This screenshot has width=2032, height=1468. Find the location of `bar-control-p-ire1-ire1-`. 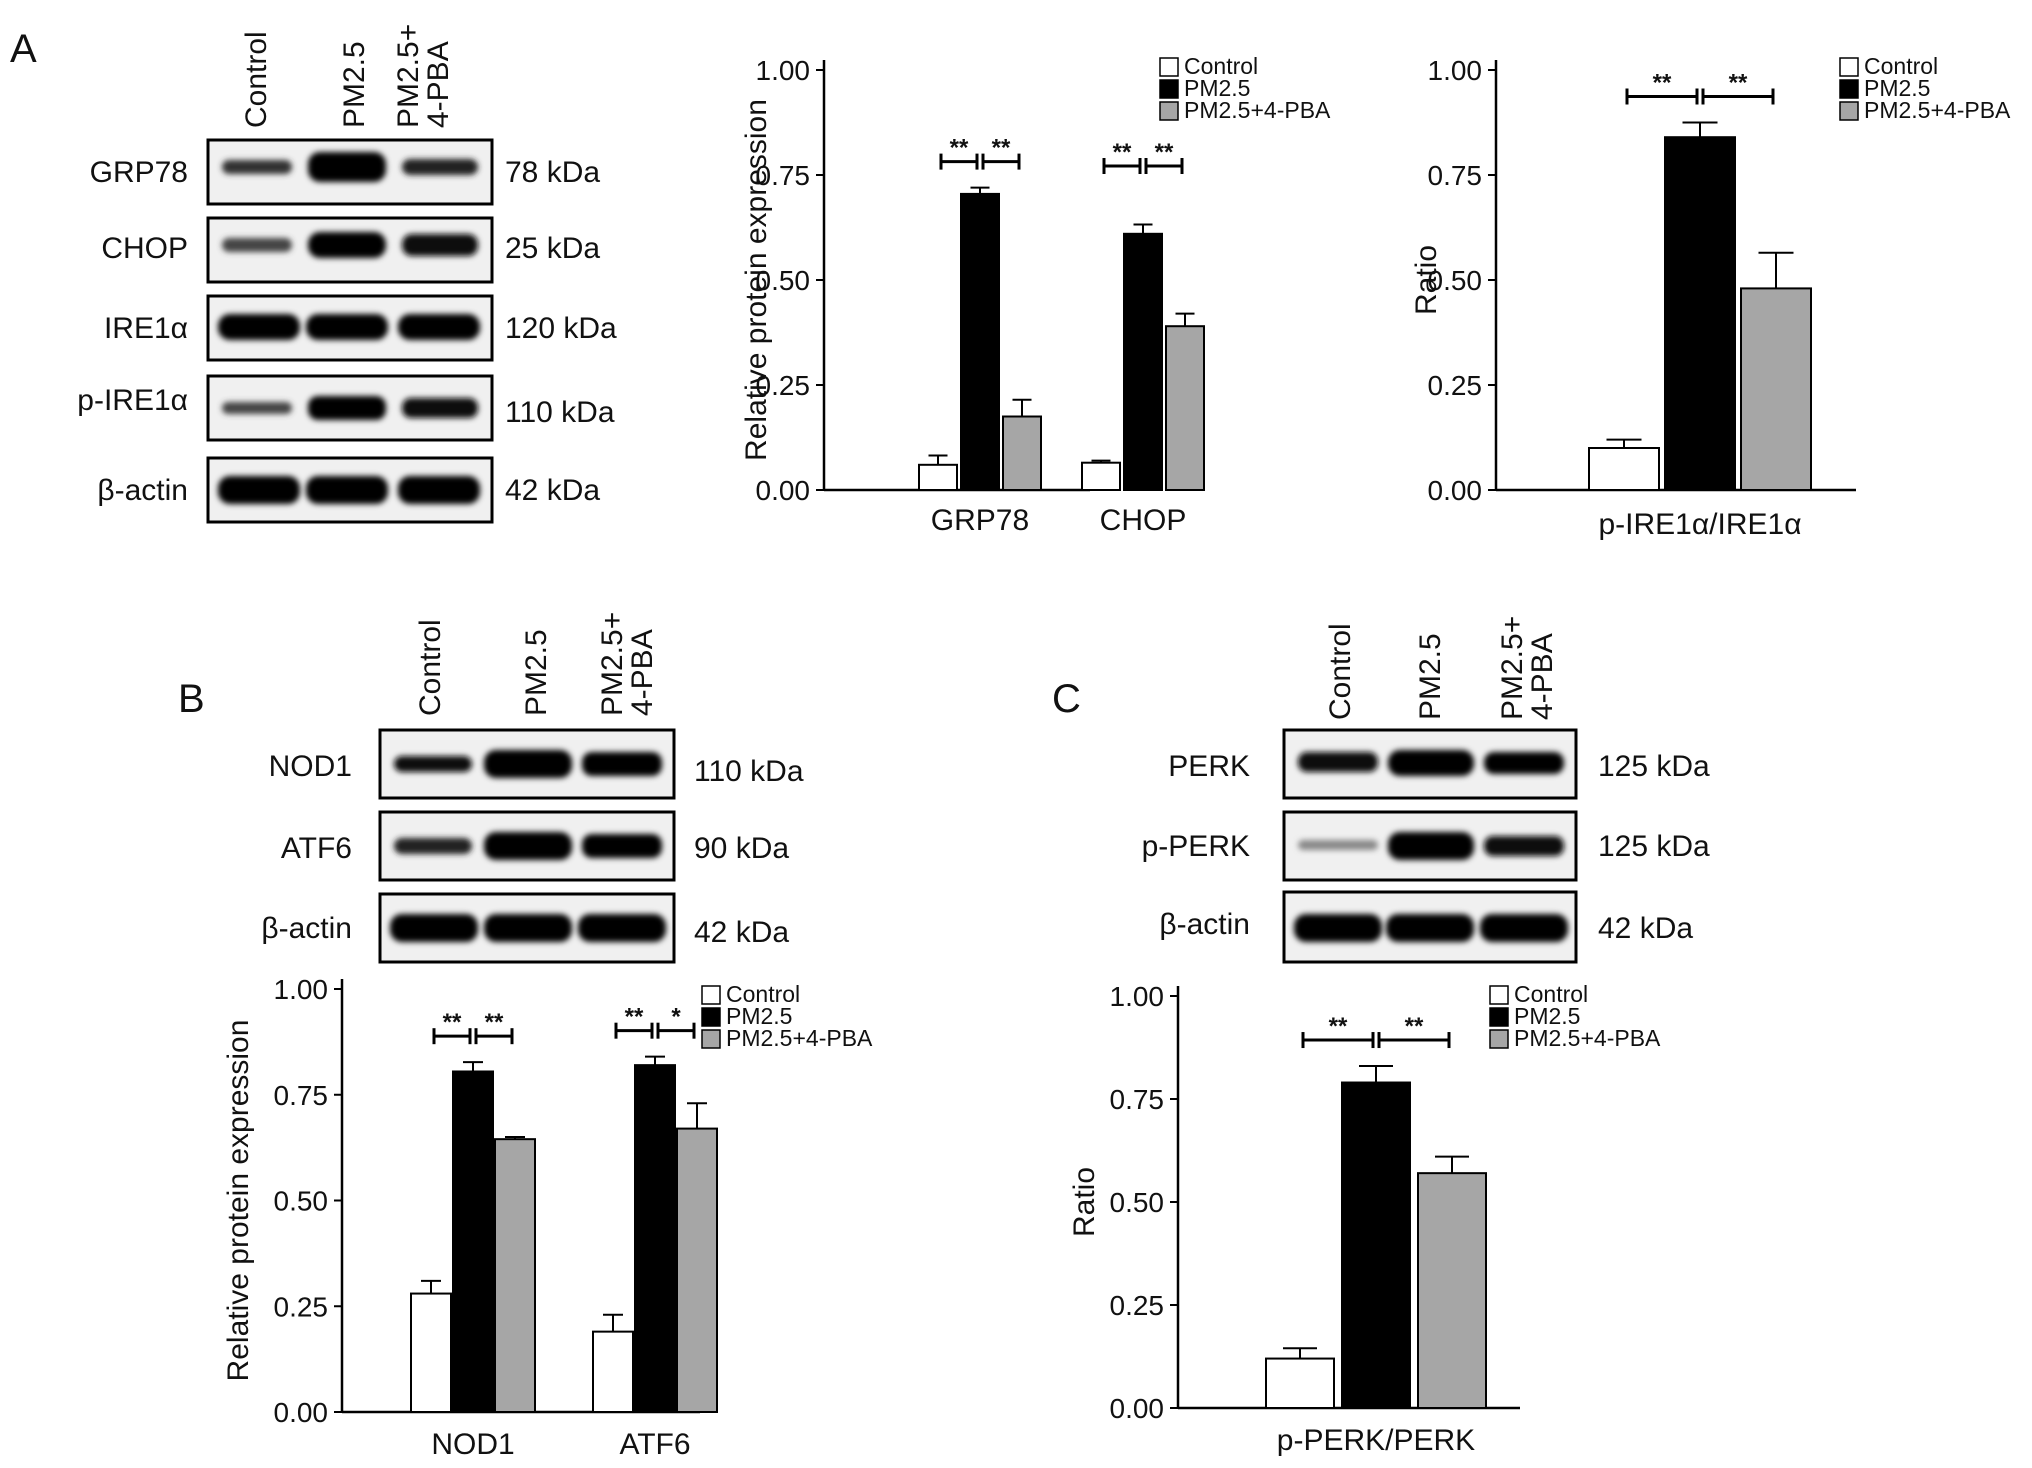

bar-control-p-ire1-ire1- is located at coordinates (1624, 469).